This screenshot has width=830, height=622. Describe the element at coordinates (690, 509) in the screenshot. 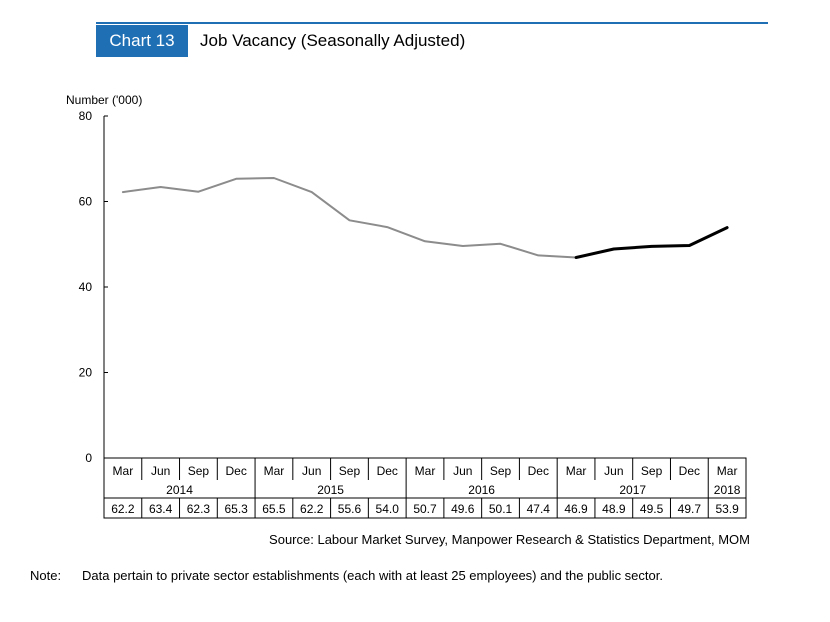

I see `data-label: 49.7` at that location.